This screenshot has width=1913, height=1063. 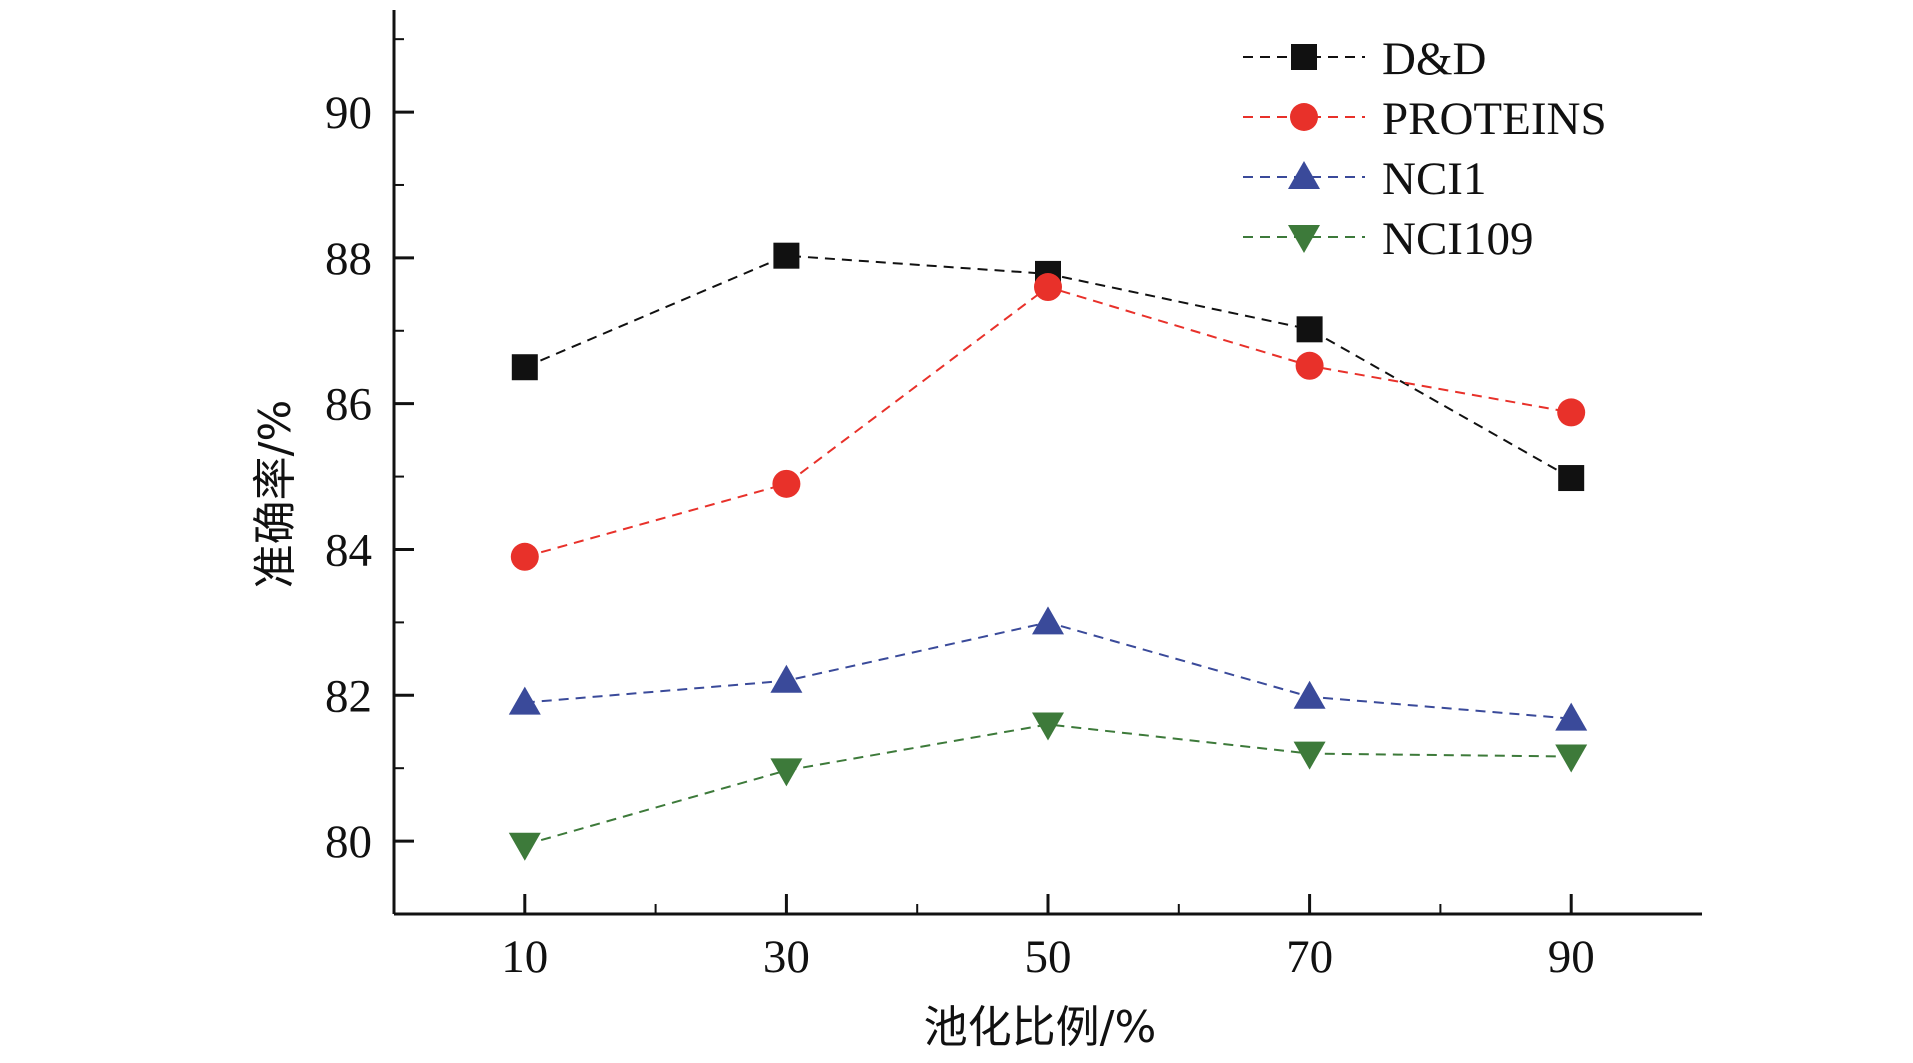 What do you see at coordinates (1040, 1027) in the screenshot?
I see `x-axis-title: 池化比例/%` at bounding box center [1040, 1027].